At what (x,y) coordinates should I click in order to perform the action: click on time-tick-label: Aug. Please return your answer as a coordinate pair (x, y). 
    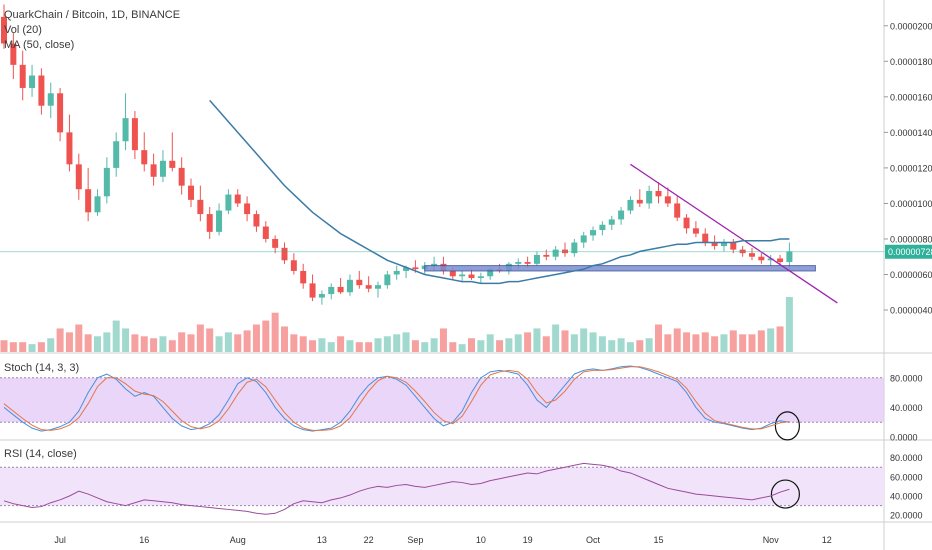
    Looking at the image, I should click on (238, 540).